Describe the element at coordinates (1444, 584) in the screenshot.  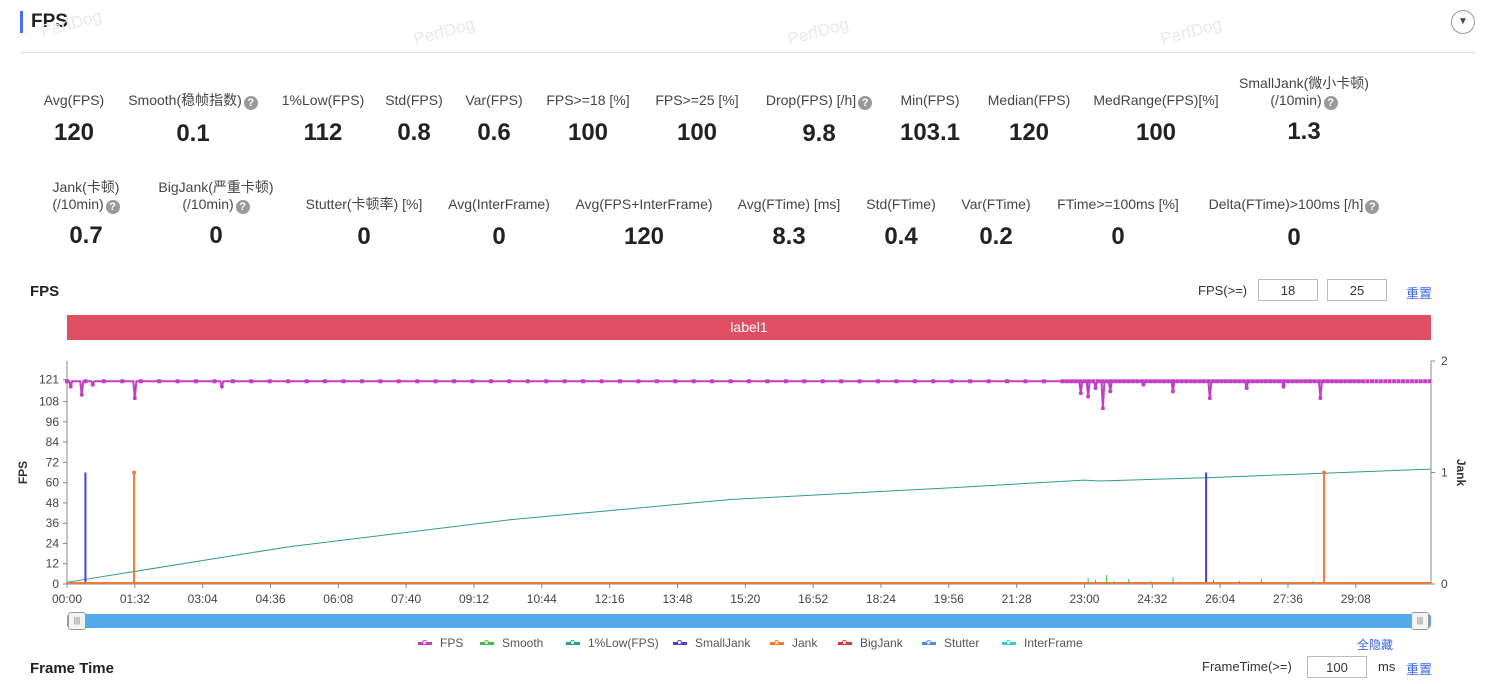
I see `y2-tick-label: 0` at that location.